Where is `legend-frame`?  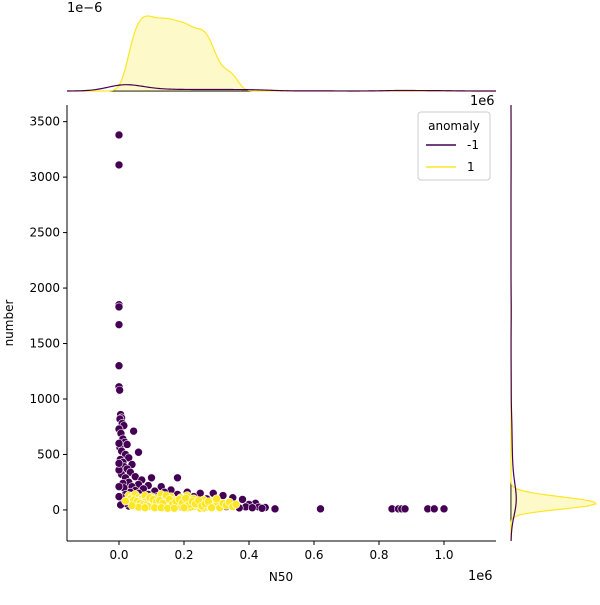 legend-frame is located at coordinates (454, 146).